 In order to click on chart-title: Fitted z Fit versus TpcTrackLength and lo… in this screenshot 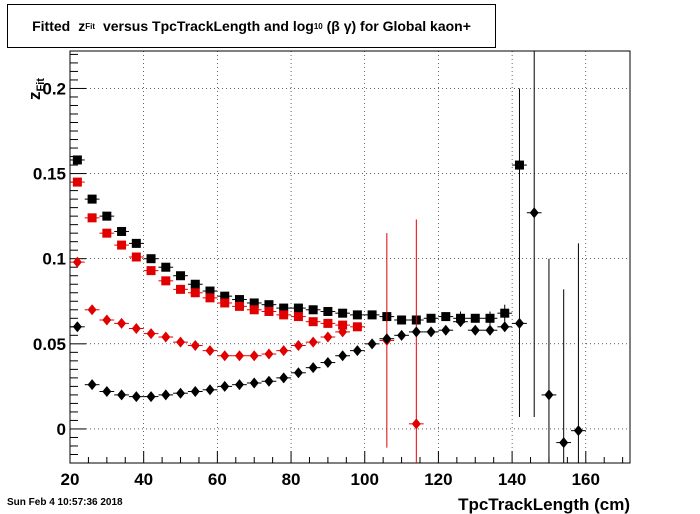, I will do `click(251, 26)`.